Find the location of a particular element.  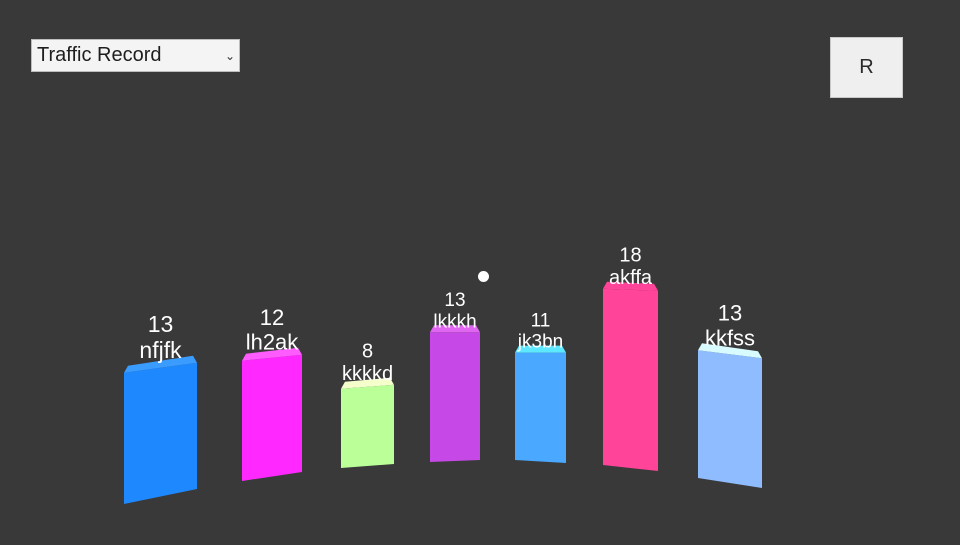

category-label-lkkkh: lkkkh is located at coordinates (454, 321).